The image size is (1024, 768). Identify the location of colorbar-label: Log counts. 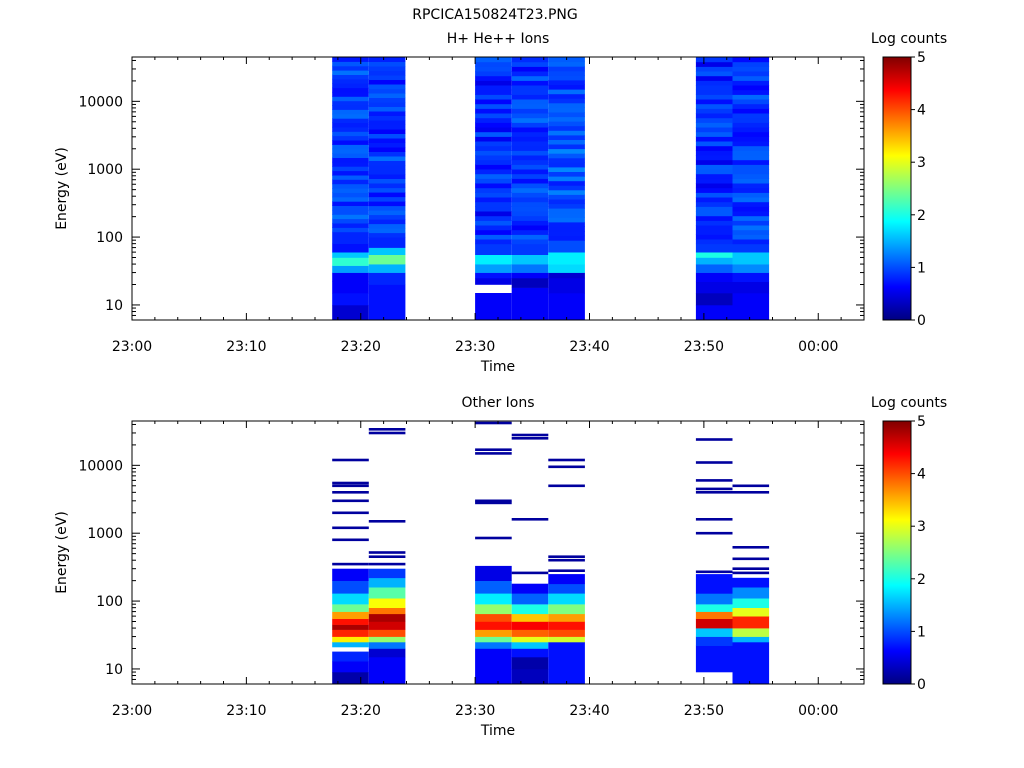
(909, 39).